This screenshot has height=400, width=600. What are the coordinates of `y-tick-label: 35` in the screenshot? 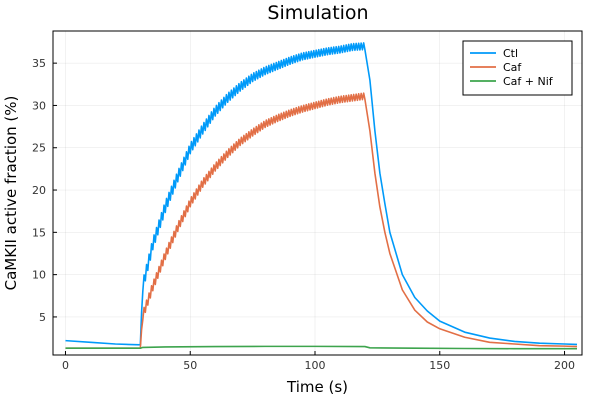 It's located at (39, 63).